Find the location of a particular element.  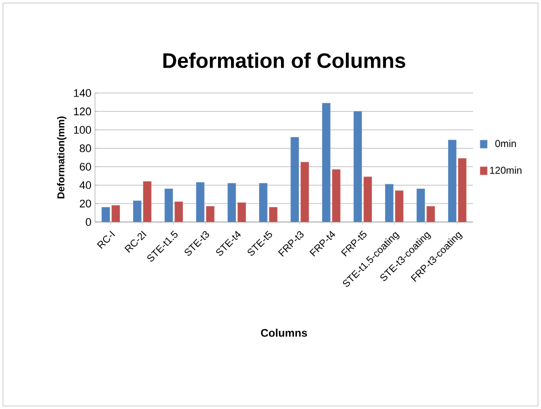

y-tick-label: 40 is located at coordinates (86, 185).